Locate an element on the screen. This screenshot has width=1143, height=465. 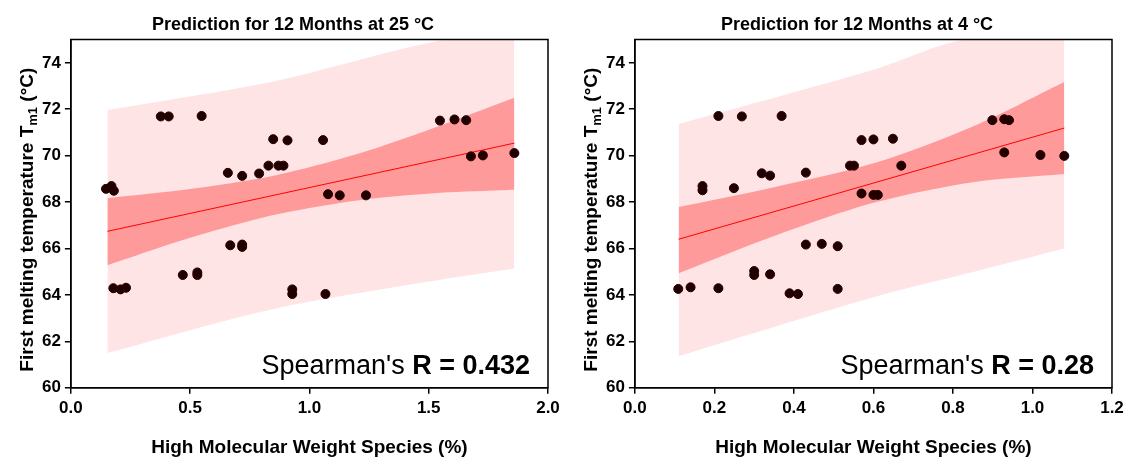
x-tick-label: 0.8 is located at coordinates (953, 407).